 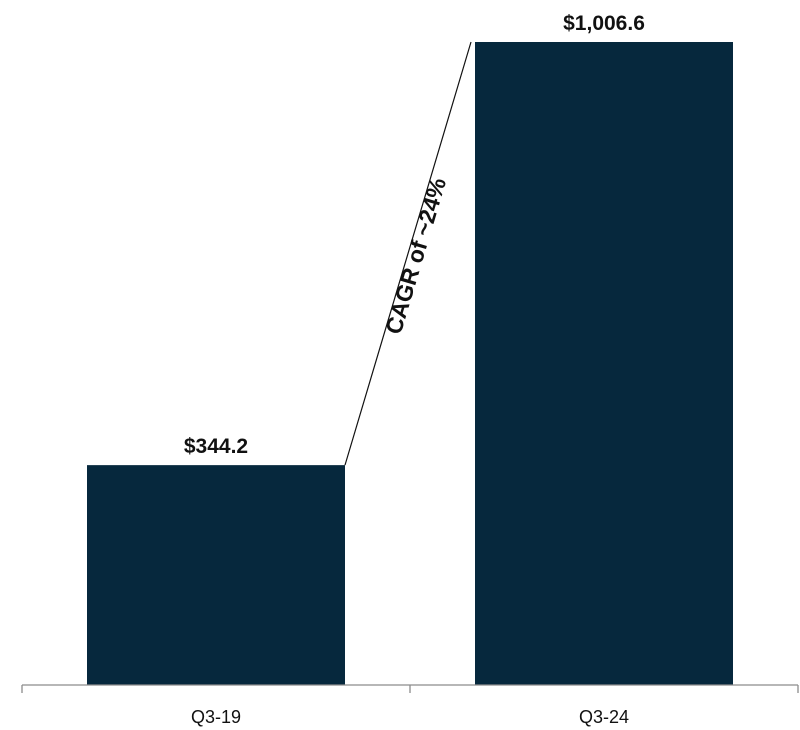 What do you see at coordinates (216, 717) in the screenshot?
I see `tick-label-q3-19: Q3-19` at bounding box center [216, 717].